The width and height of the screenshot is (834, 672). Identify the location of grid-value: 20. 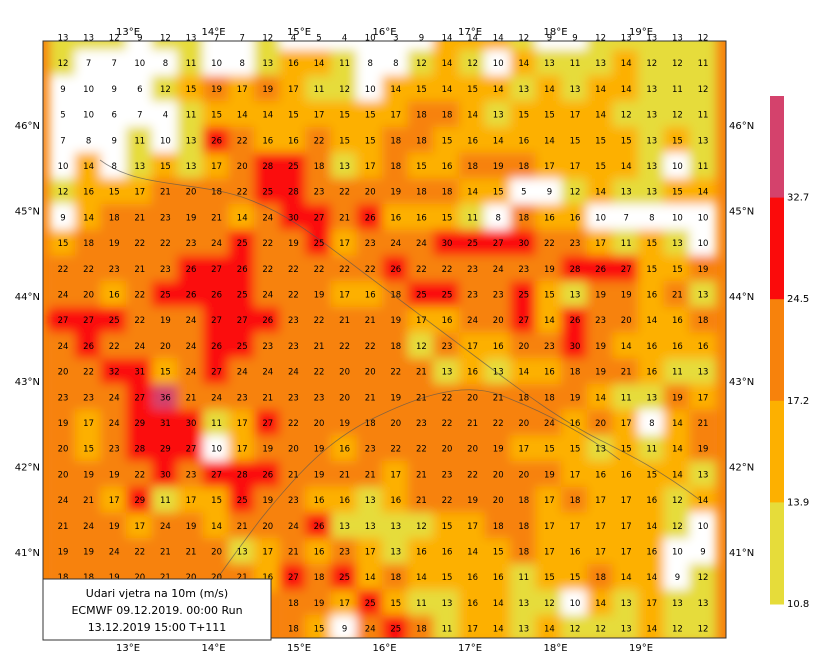
(88, 296).